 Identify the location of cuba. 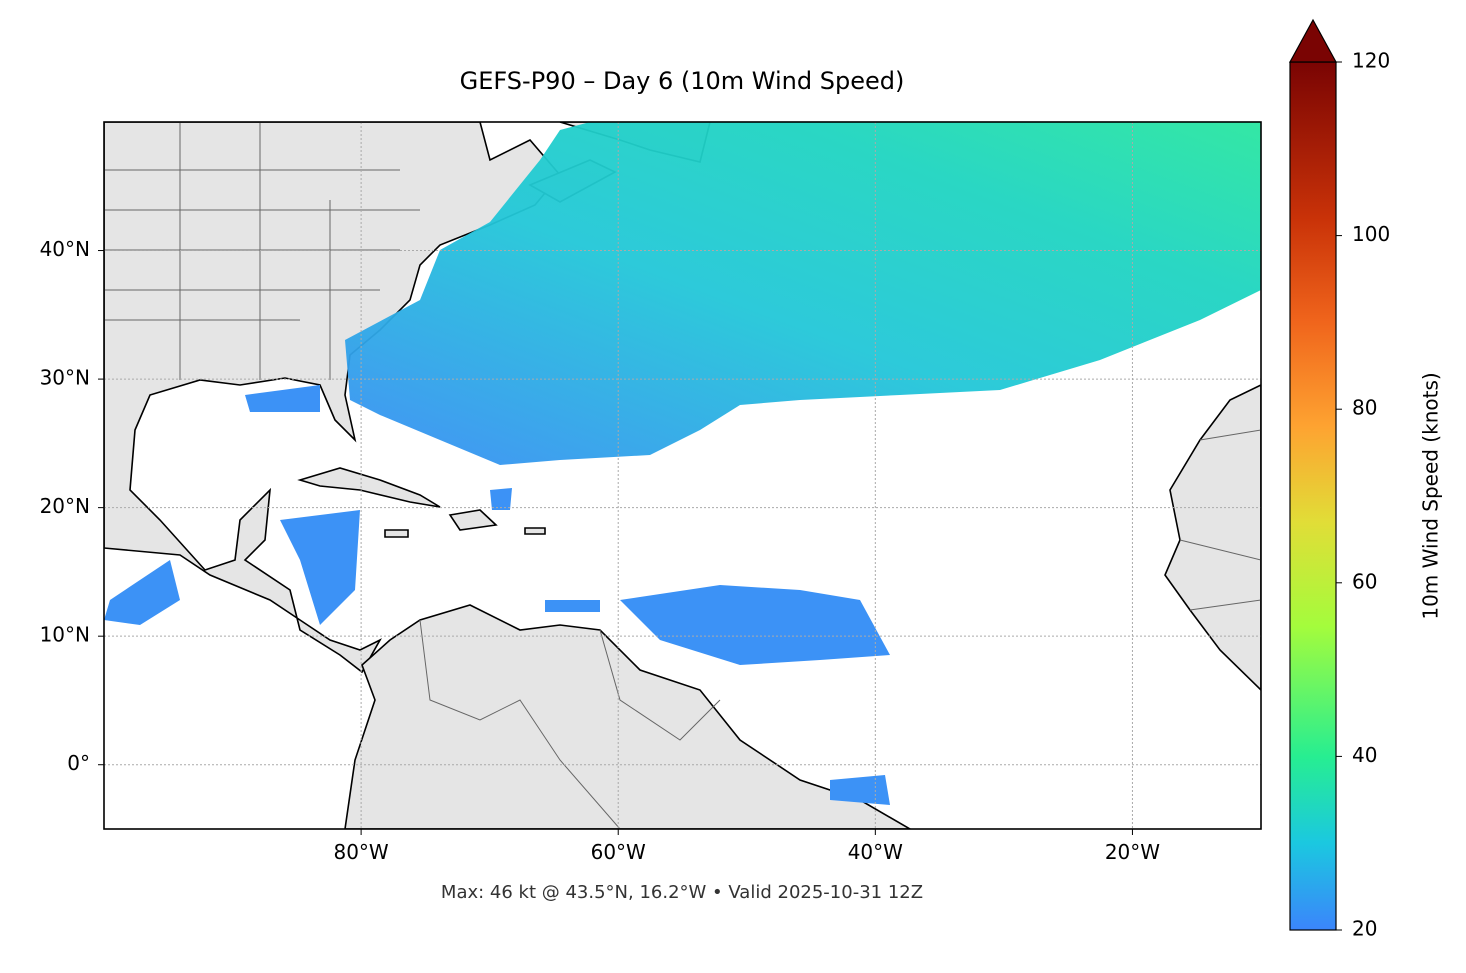
(369, 487).